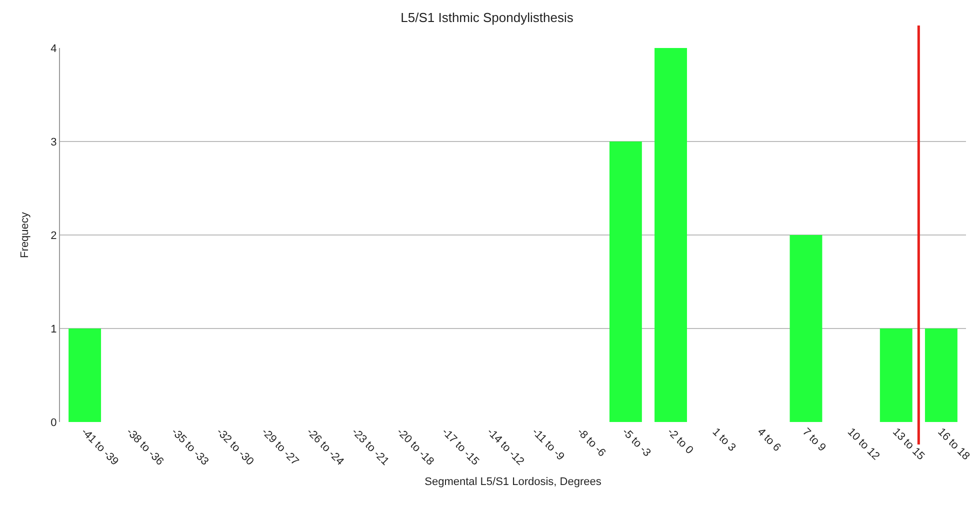  What do you see at coordinates (53, 329) in the screenshot?
I see `y-tick-label: 1` at bounding box center [53, 329].